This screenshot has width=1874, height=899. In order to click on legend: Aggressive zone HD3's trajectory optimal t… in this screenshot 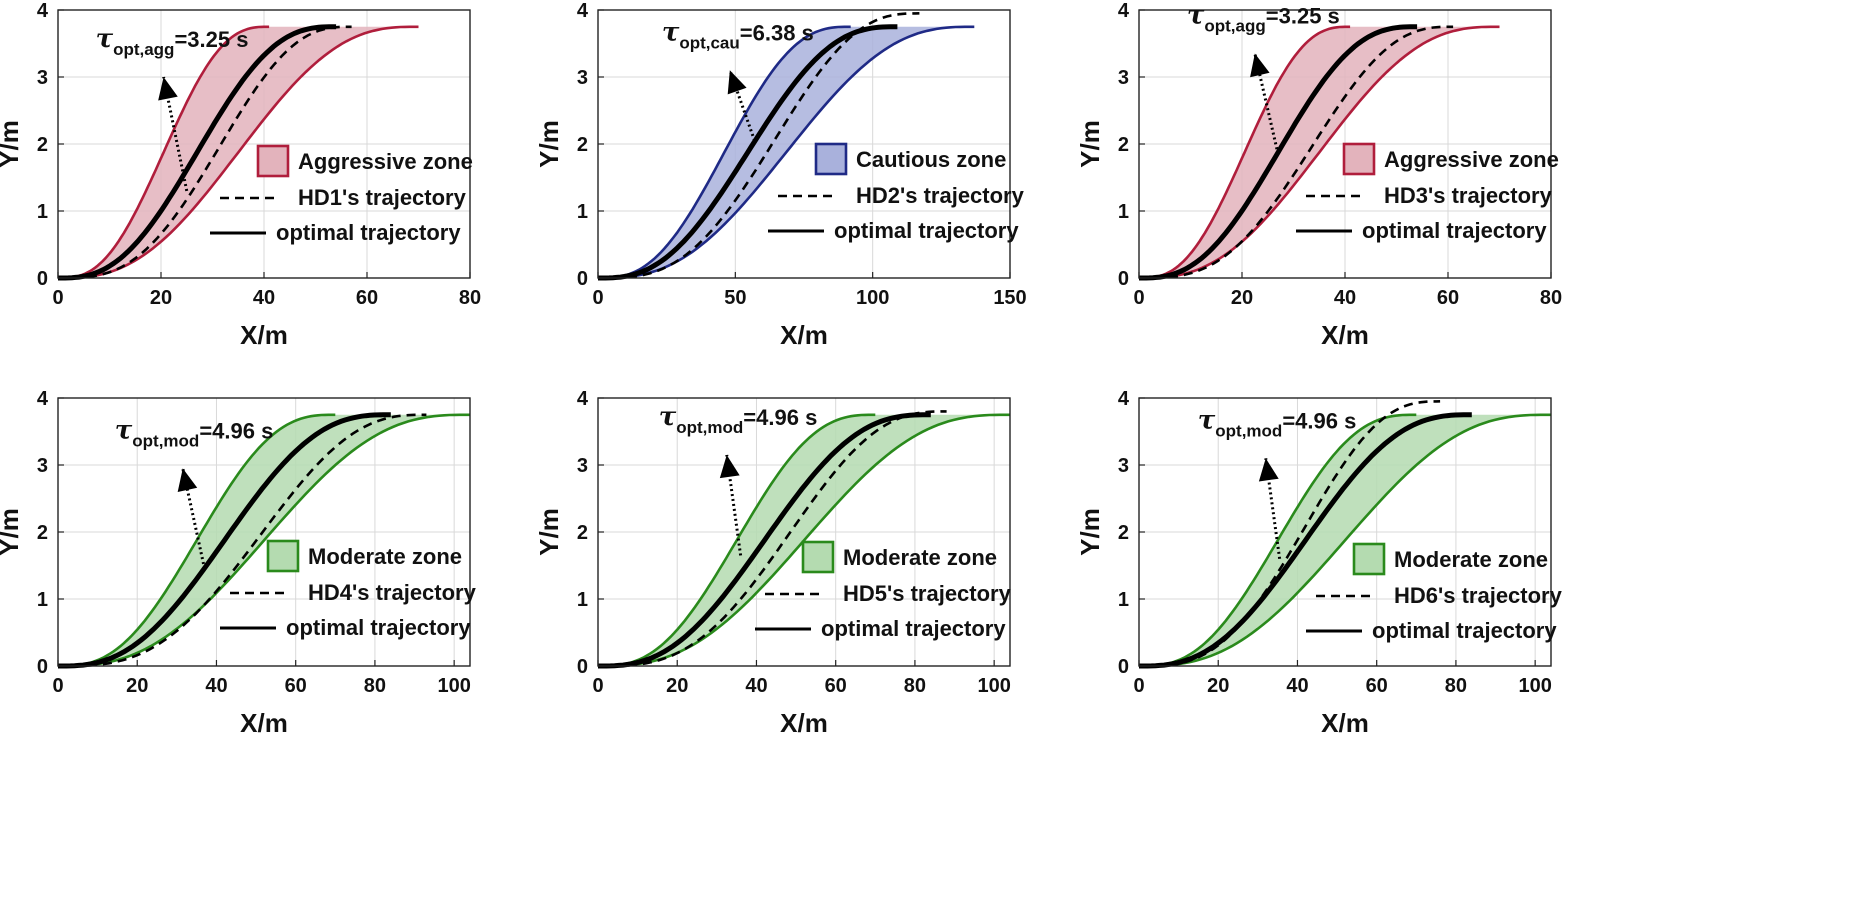, I will do `click(1427, 192)`.